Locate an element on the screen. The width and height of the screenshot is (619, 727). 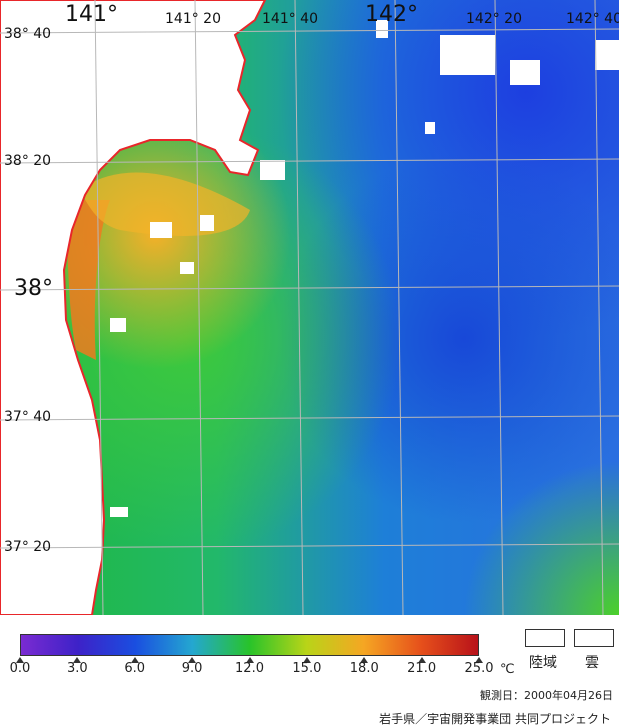
latitude-label: 38° 20 is located at coordinates (28, 161).